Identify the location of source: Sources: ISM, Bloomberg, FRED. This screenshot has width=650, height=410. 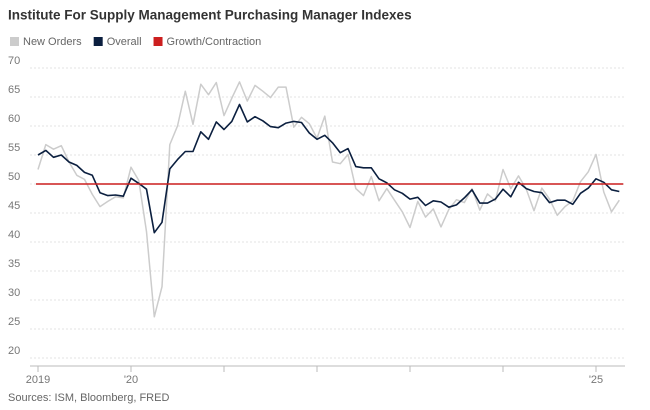
(88, 398).